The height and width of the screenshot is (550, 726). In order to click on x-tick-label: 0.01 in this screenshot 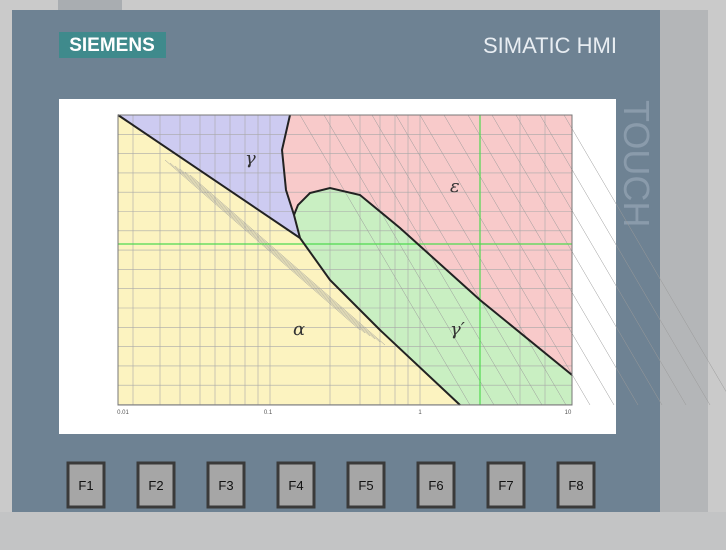, I will do `click(123, 413)`.